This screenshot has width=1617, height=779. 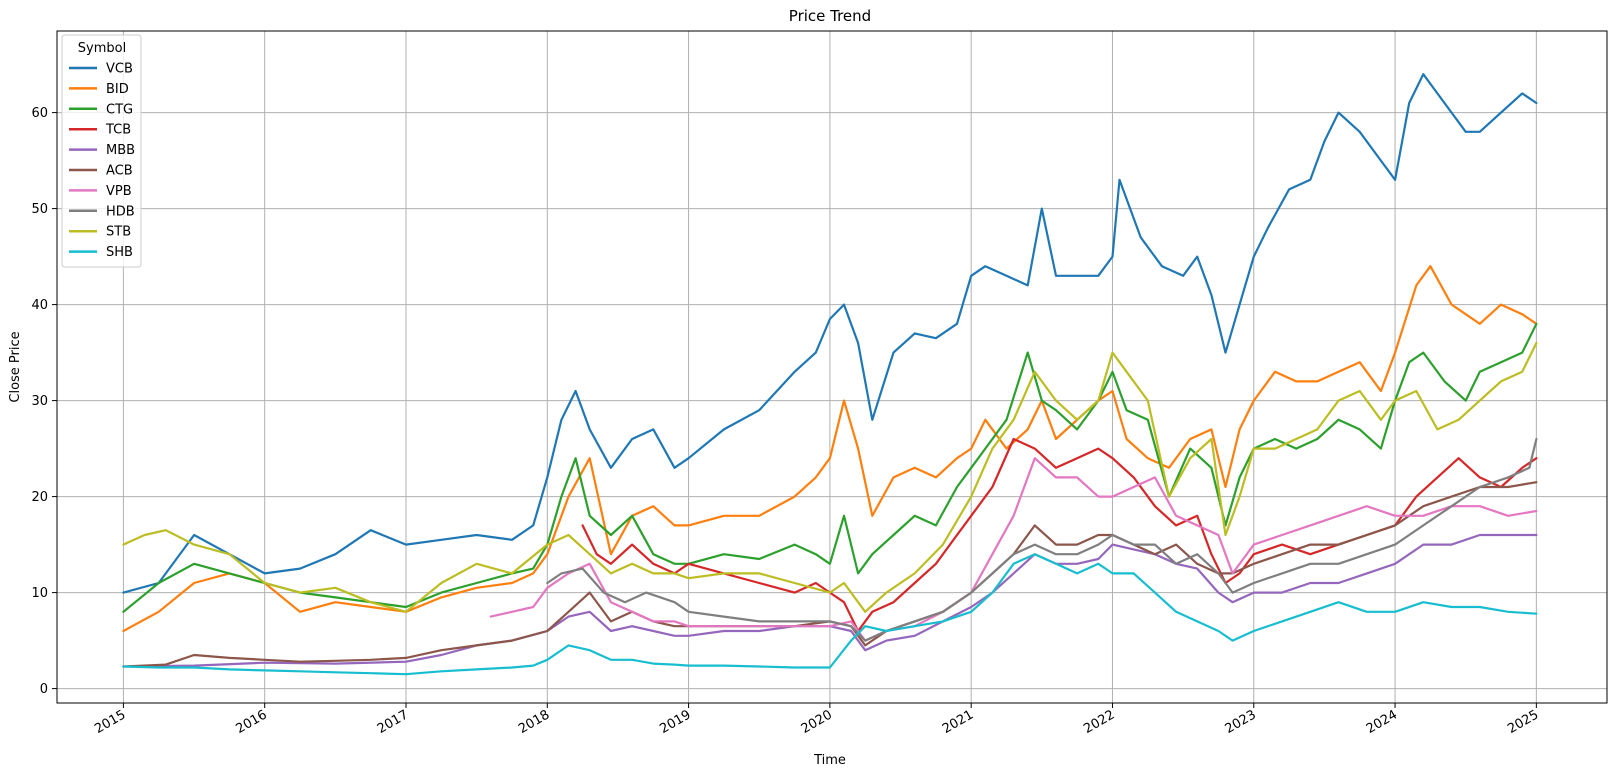 What do you see at coordinates (39, 497) in the screenshot?
I see `y-tick-label: 20` at bounding box center [39, 497].